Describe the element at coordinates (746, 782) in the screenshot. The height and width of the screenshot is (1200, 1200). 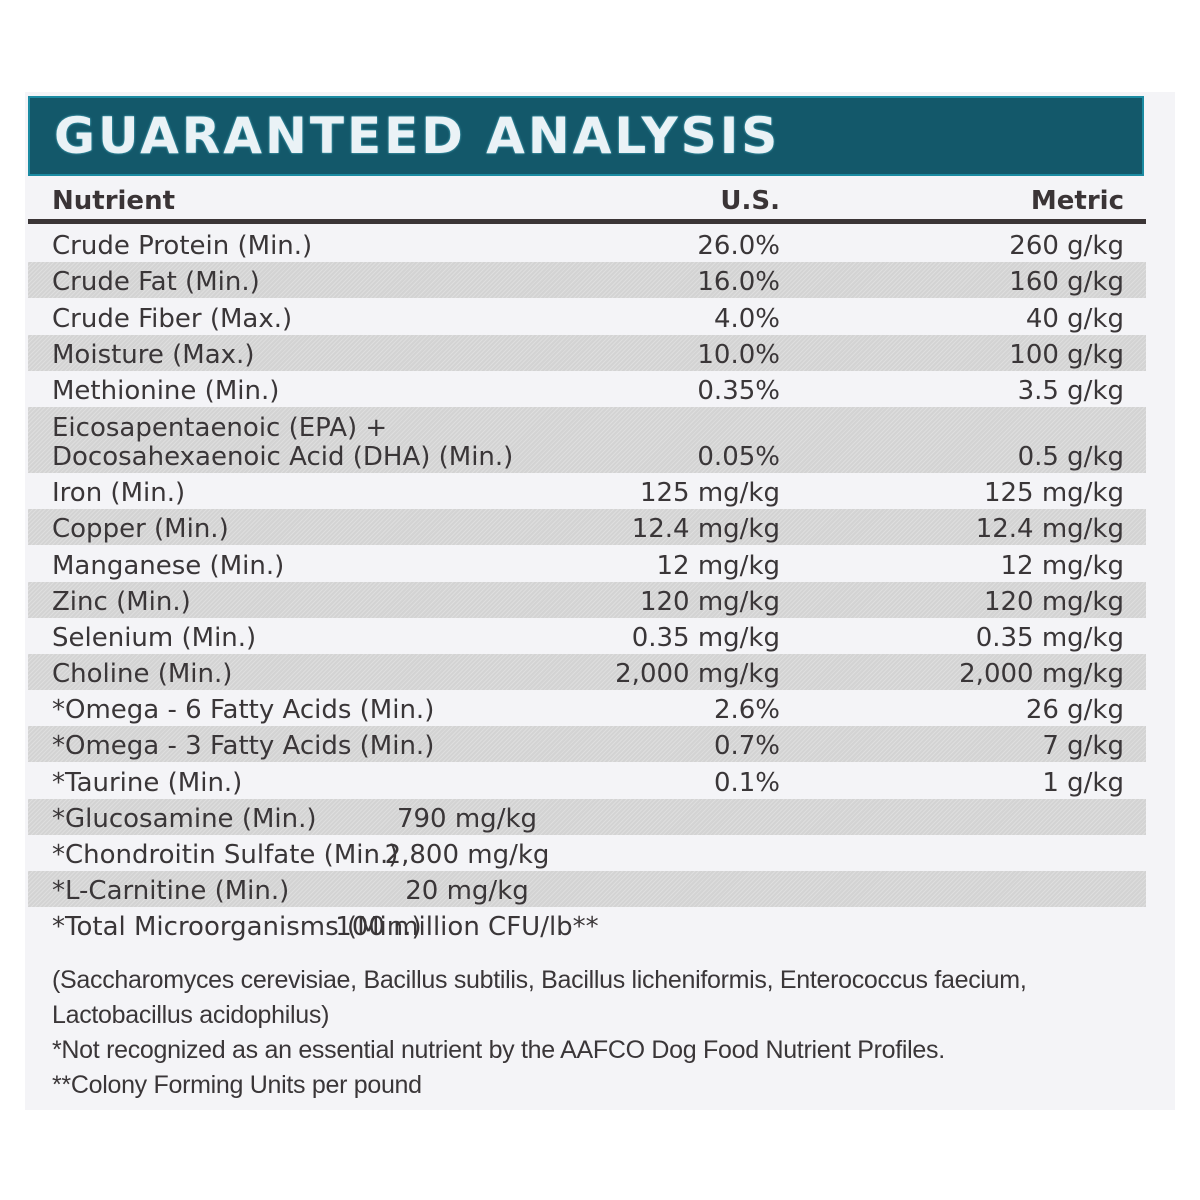
I see `us-value: 0.1%` at that location.